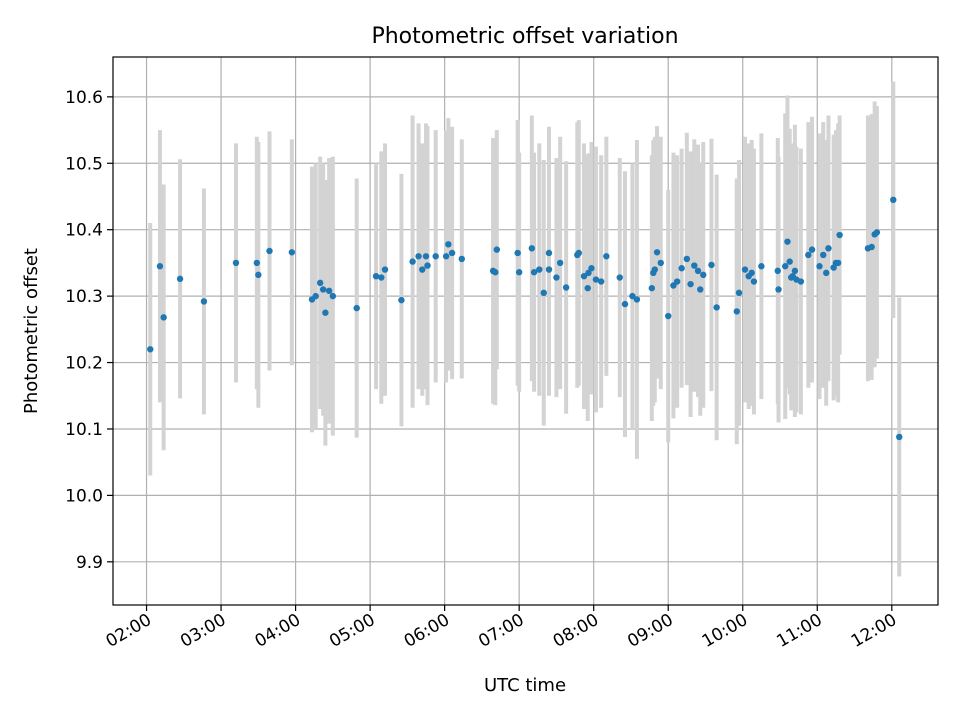  What do you see at coordinates (524, 36) in the screenshot?
I see `chart-title: Photometric offset variation` at bounding box center [524, 36].